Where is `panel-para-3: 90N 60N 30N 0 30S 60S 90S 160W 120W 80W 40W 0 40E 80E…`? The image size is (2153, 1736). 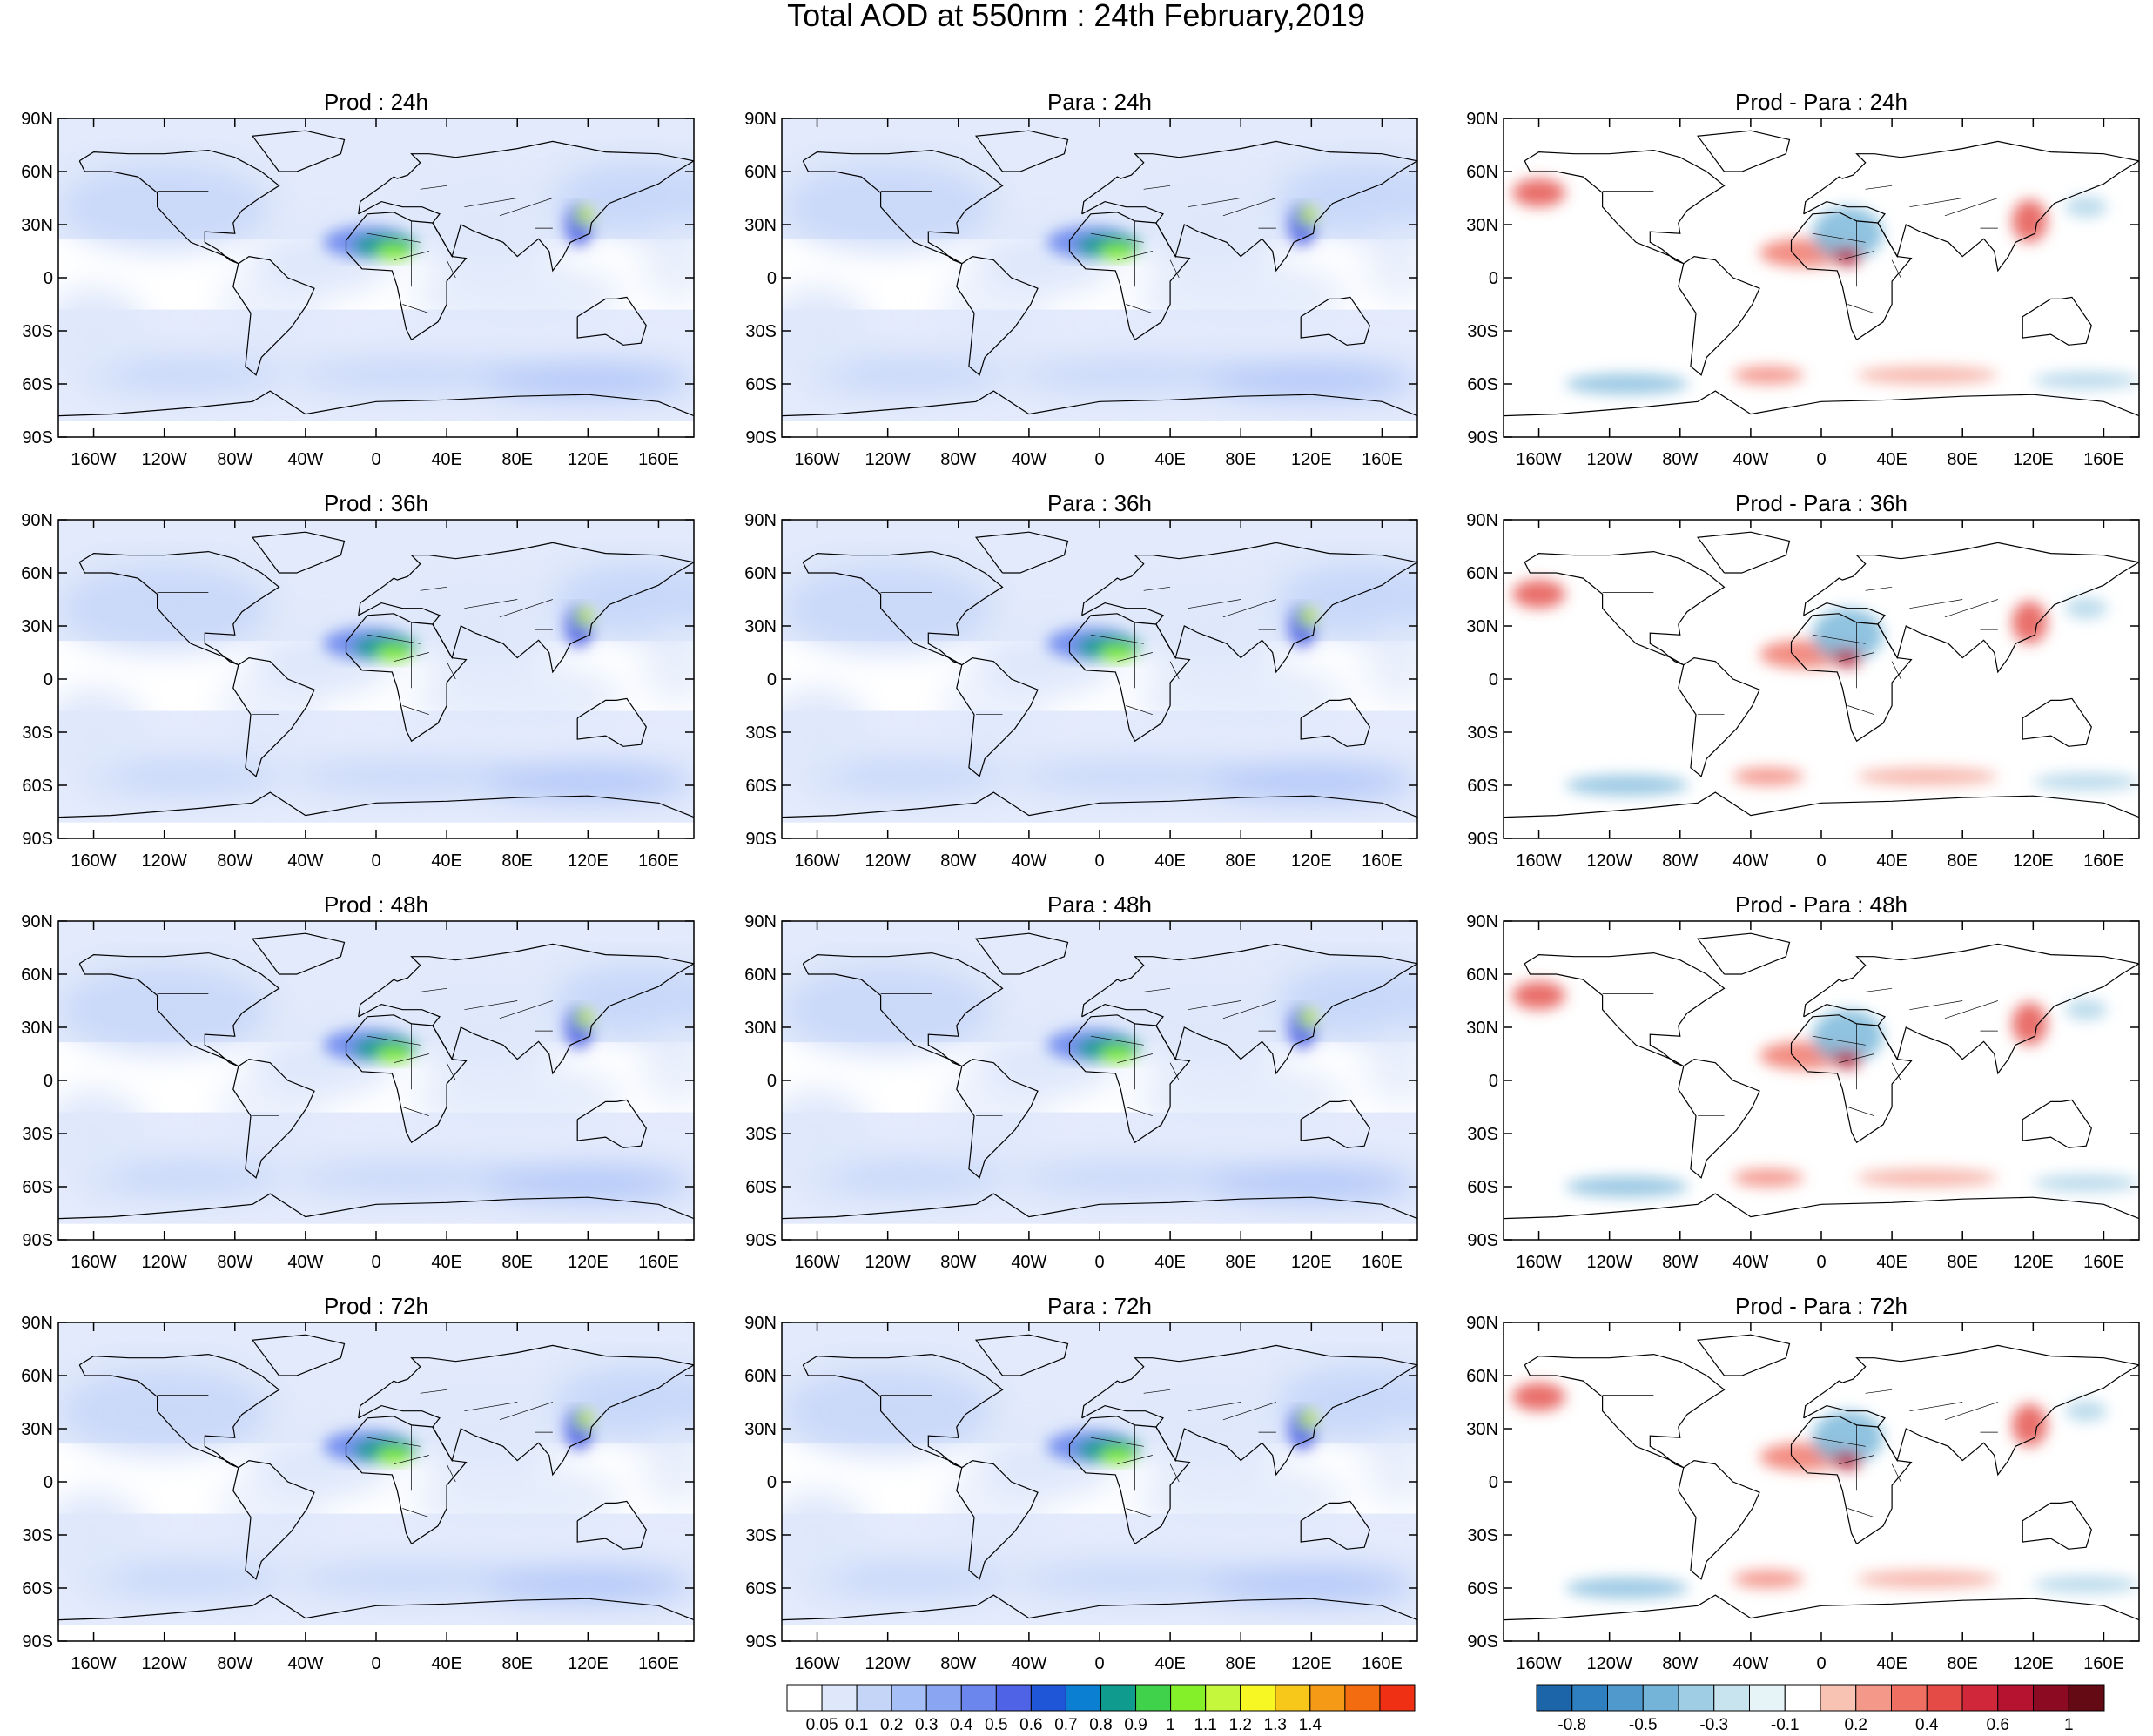 panel-para-3: 90N 60N 30N 0 30S 60S 90S 160W 120W 80W 40W 0 40E 80E… is located at coordinates (1081, 1483).